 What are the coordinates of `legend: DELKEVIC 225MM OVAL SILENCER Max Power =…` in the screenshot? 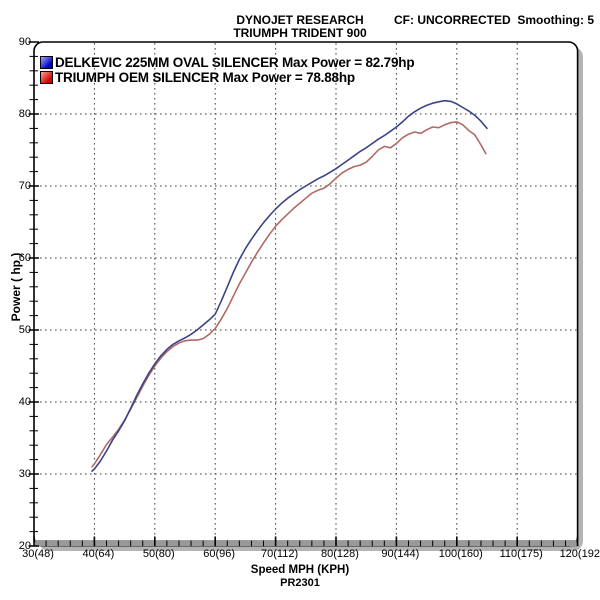 It's located at (227, 70).